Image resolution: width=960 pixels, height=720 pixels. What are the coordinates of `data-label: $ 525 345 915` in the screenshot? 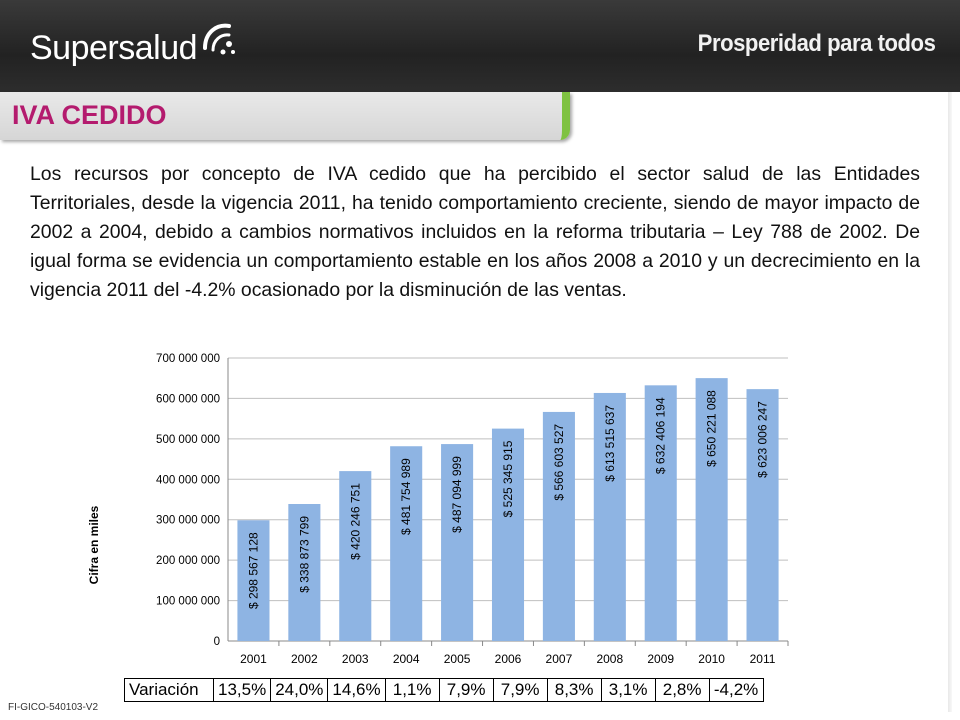 It's located at (508, 478).